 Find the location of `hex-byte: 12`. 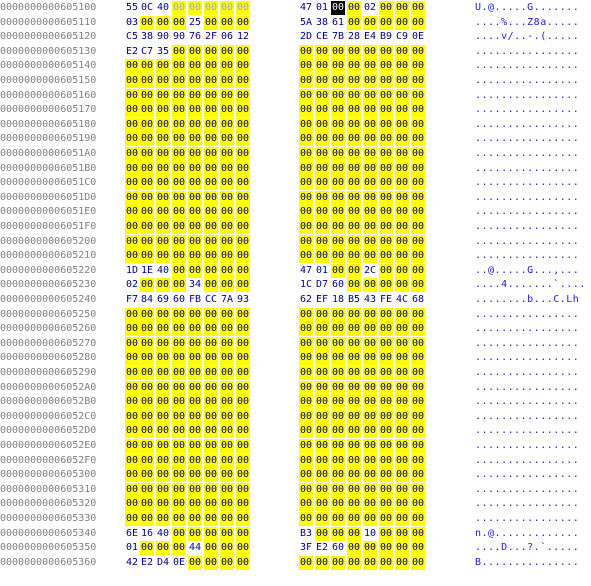

hex-byte: 12 is located at coordinates (243, 37).